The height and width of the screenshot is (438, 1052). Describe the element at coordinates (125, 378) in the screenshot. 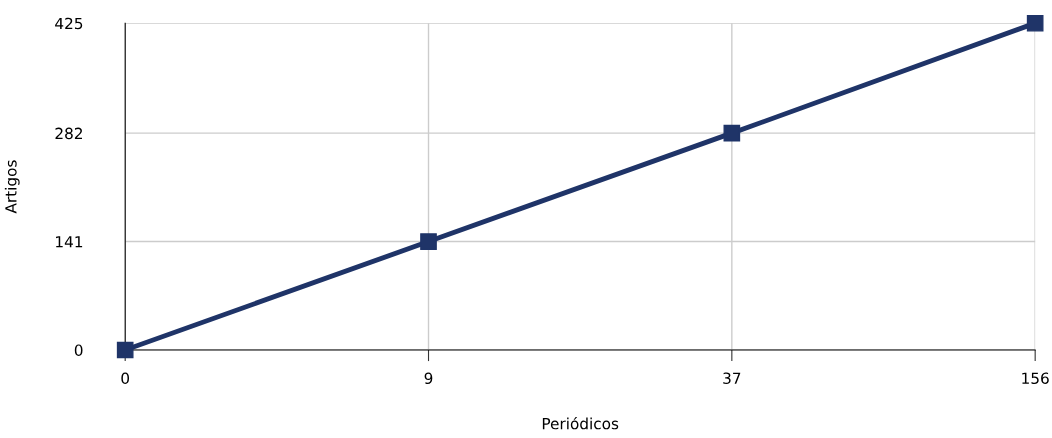

I see `x-tick-label: 0` at that location.